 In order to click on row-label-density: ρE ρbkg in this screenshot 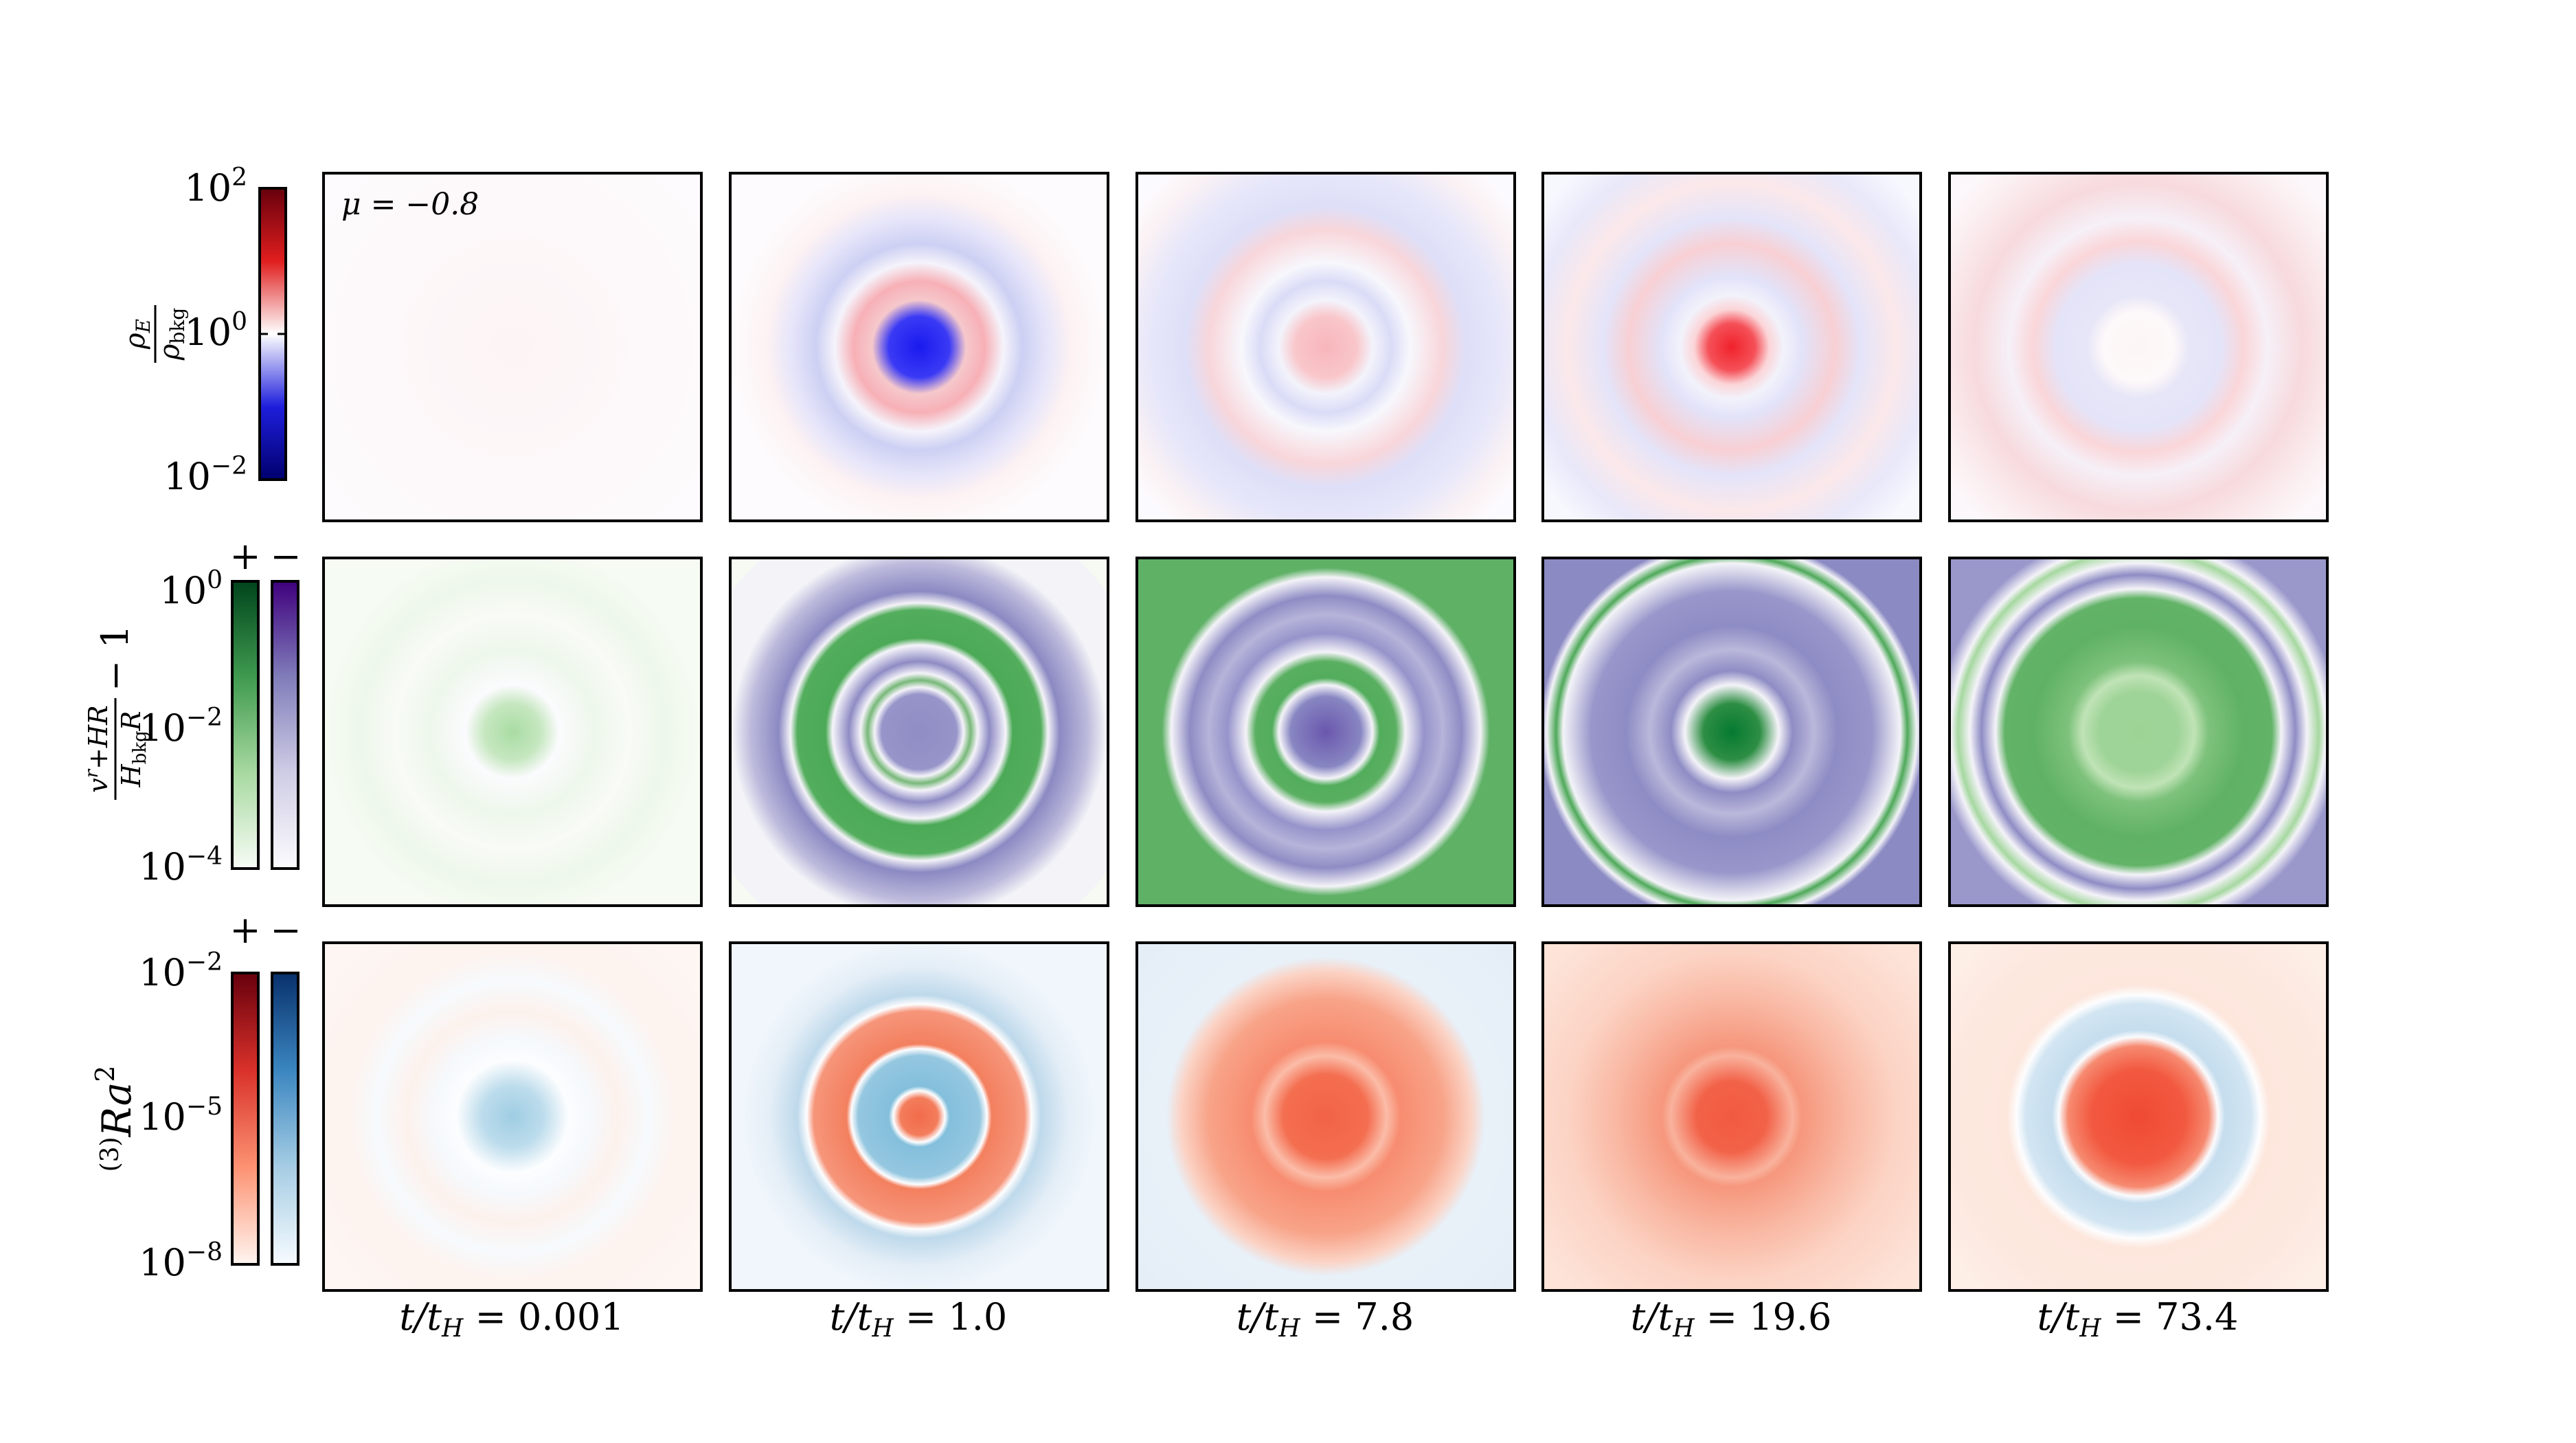, I will do `click(154, 334)`.